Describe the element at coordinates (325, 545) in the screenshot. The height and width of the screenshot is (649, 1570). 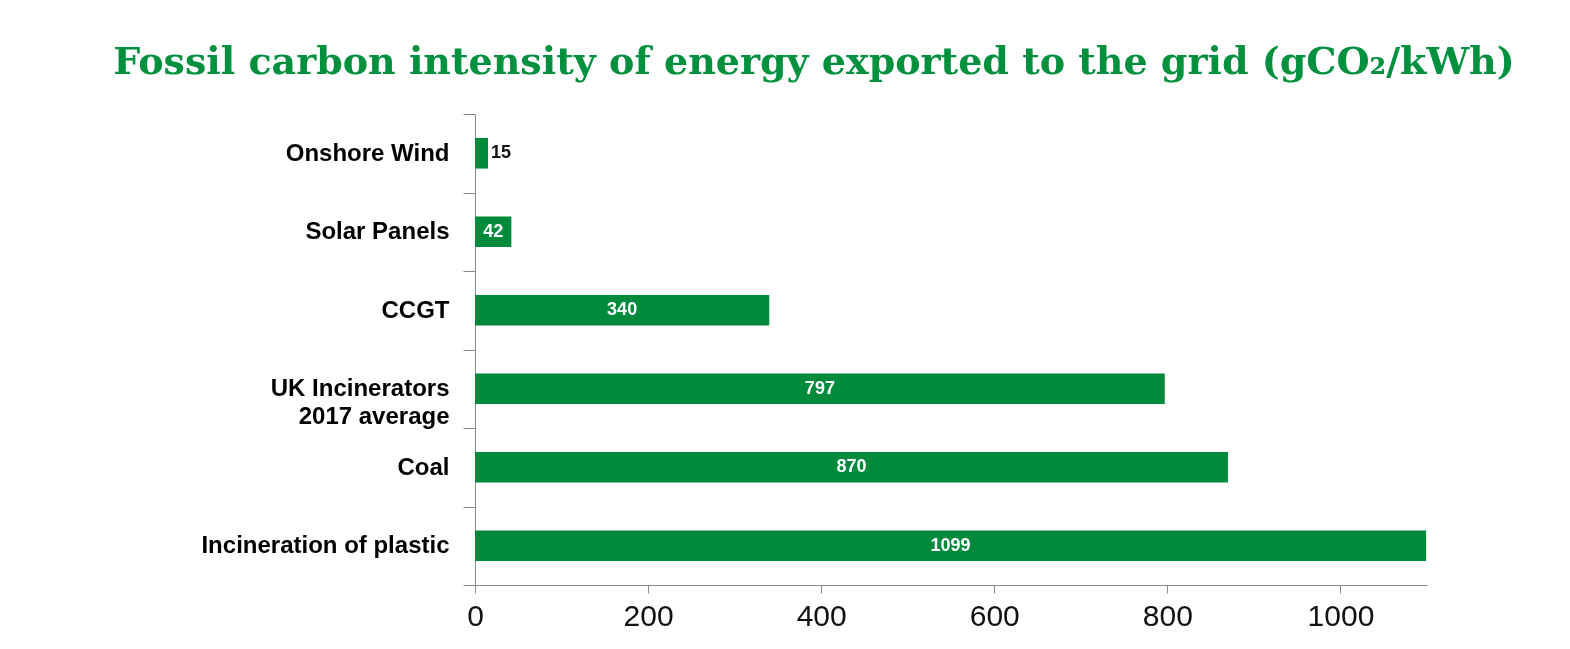
I see `y-tick-label: Incineration of plastic` at that location.